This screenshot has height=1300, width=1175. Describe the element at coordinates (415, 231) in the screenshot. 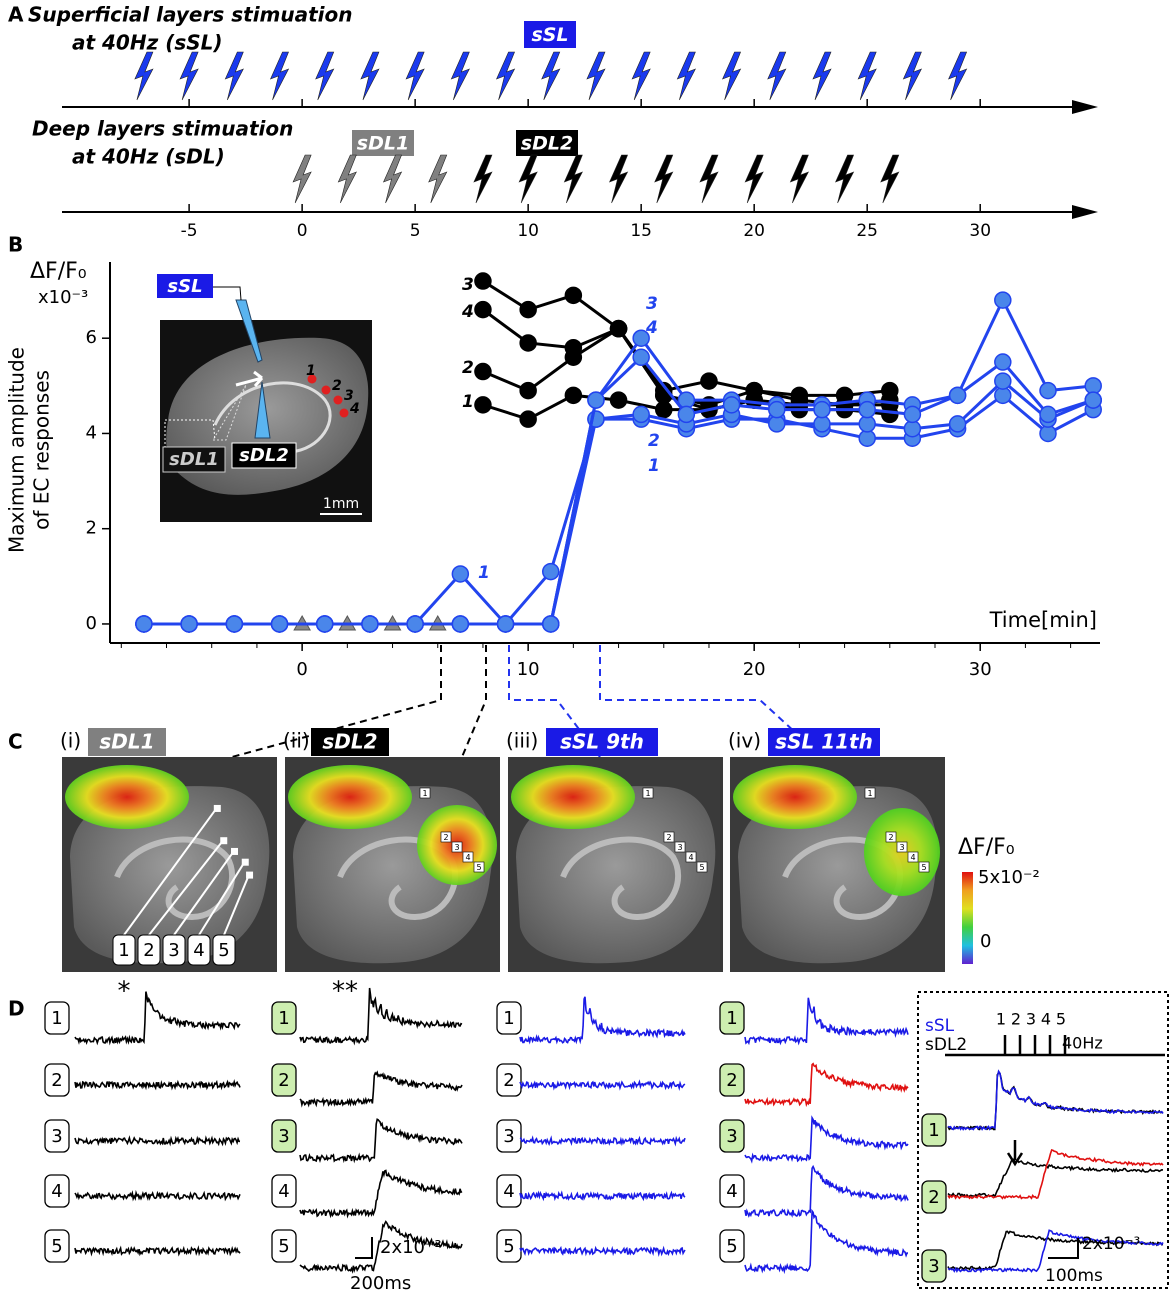

I see `a-tick-label: 5` at that location.